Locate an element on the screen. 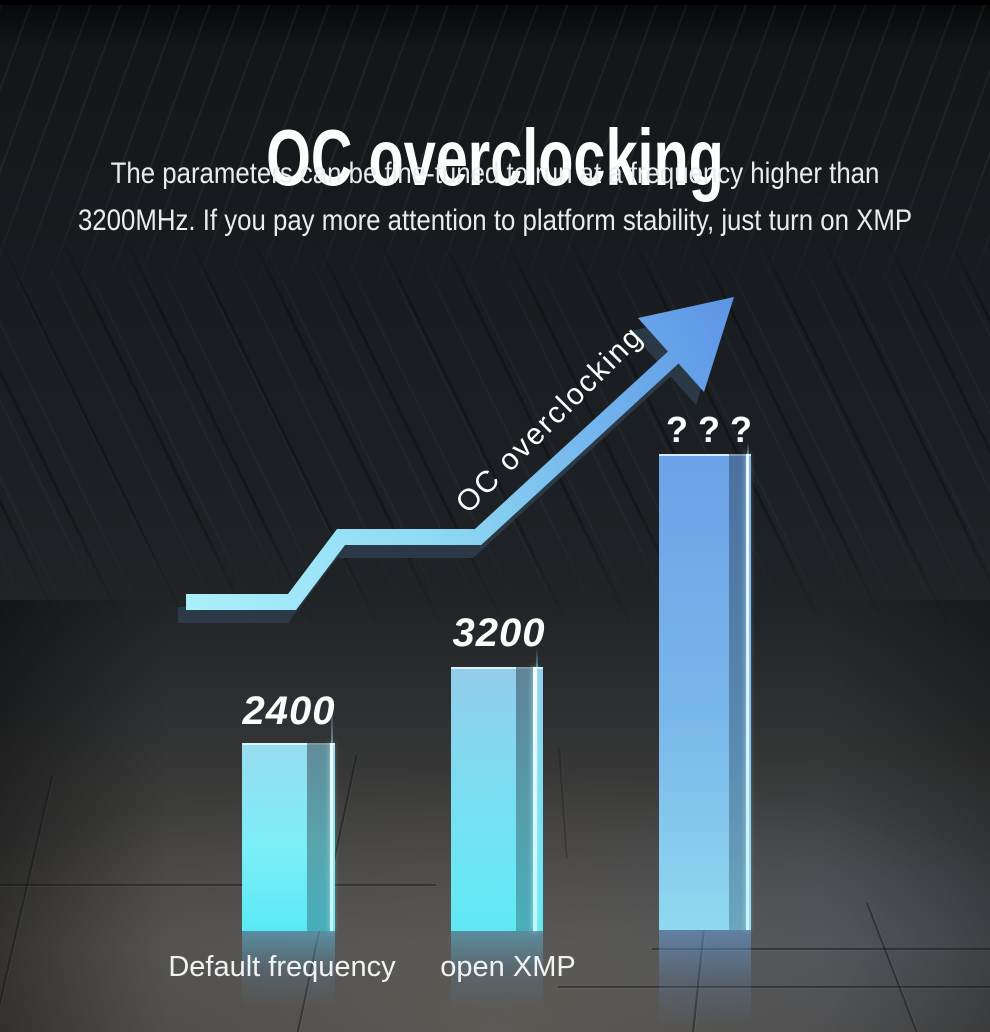 Image resolution: width=990 pixels, height=1032 pixels. bar-open-xmp is located at coordinates (497, 799).